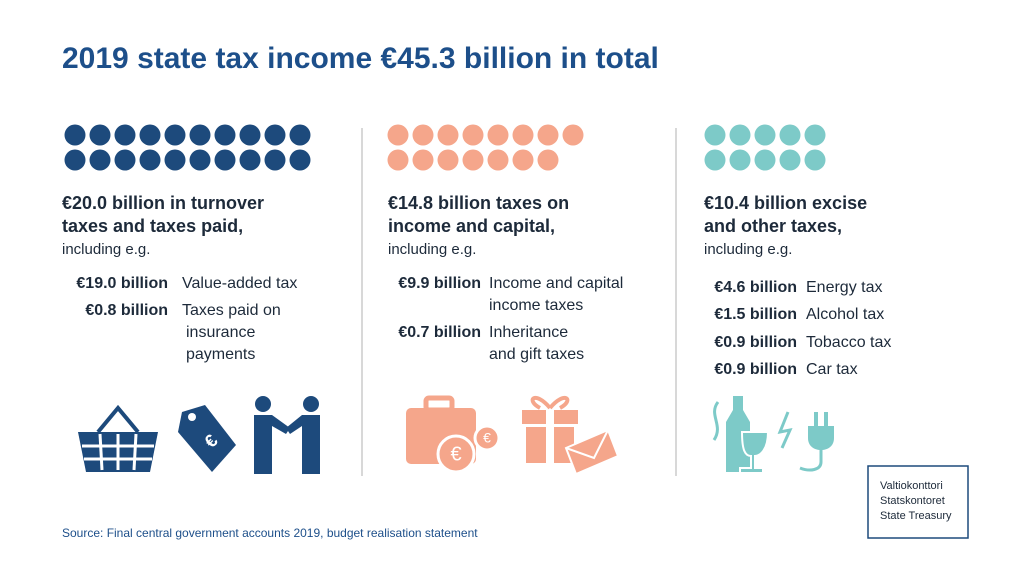 This screenshot has height=576, width=1024. Describe the element at coordinates (220, 354) in the screenshot. I see `item-label: payments` at that location.